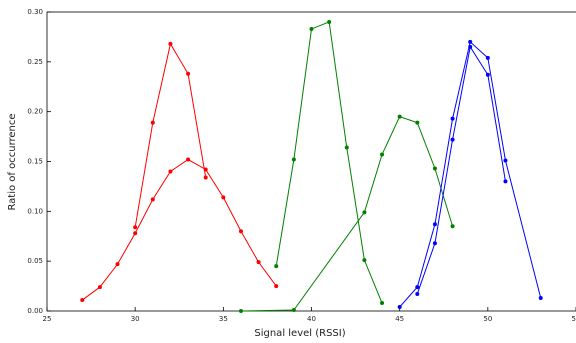  Describe the element at coordinates (487, 319) in the screenshot. I see `x-tick-label: 50` at that location.